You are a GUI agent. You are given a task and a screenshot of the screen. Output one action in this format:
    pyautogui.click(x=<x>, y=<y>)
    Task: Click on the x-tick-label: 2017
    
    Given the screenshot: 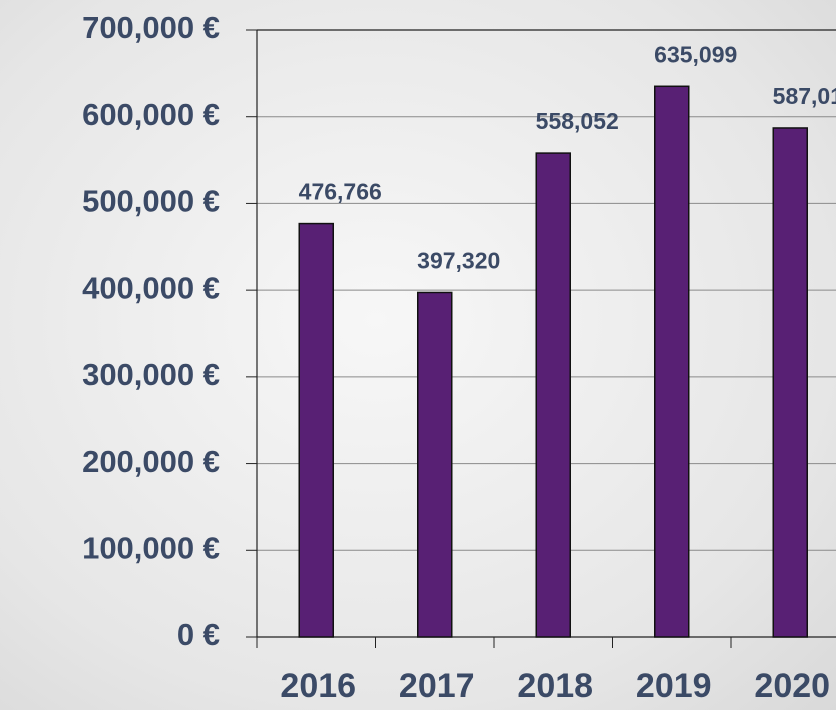 What is the action you would take?
    pyautogui.click(x=437, y=686)
    